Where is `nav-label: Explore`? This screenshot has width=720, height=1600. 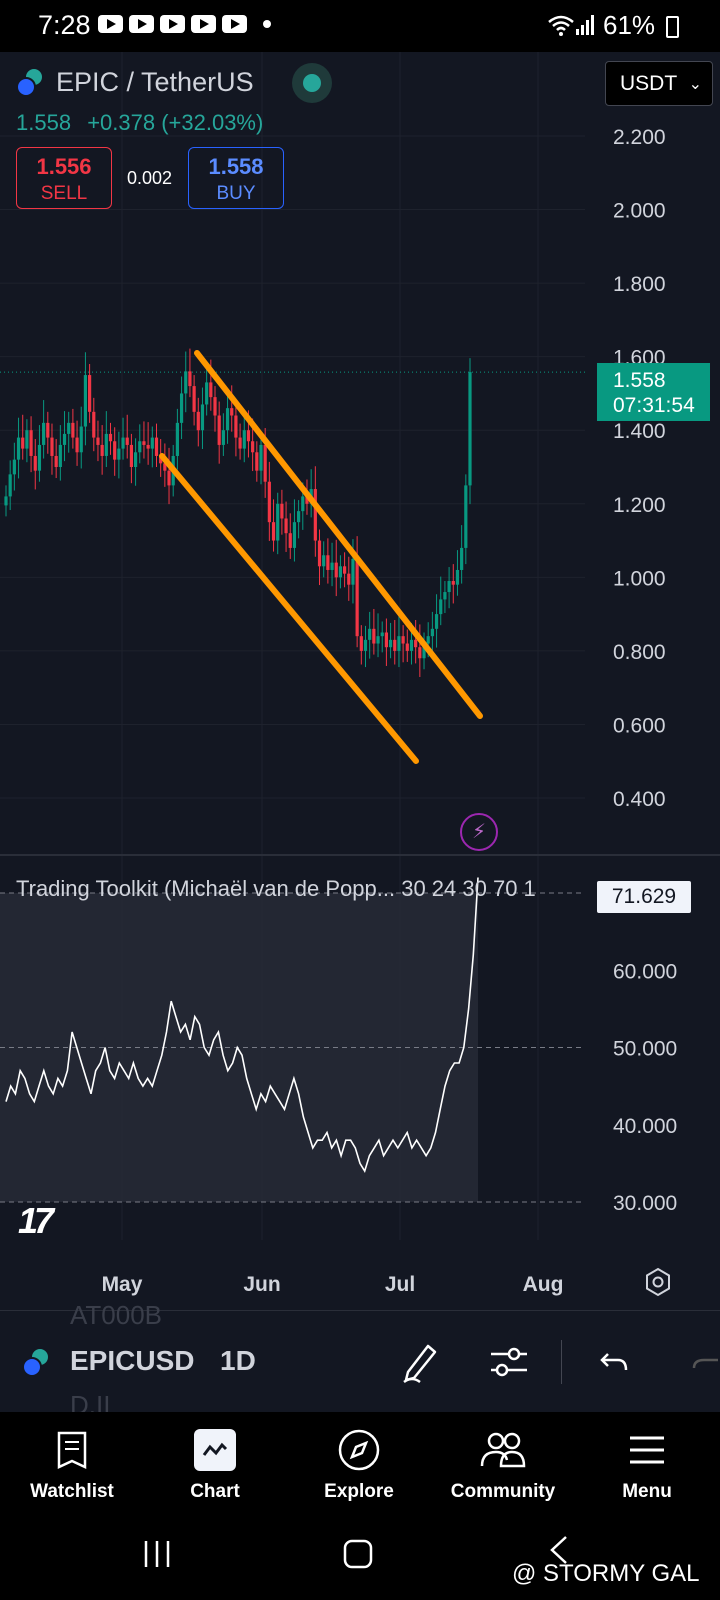 nav-label: Explore is located at coordinates (359, 1491).